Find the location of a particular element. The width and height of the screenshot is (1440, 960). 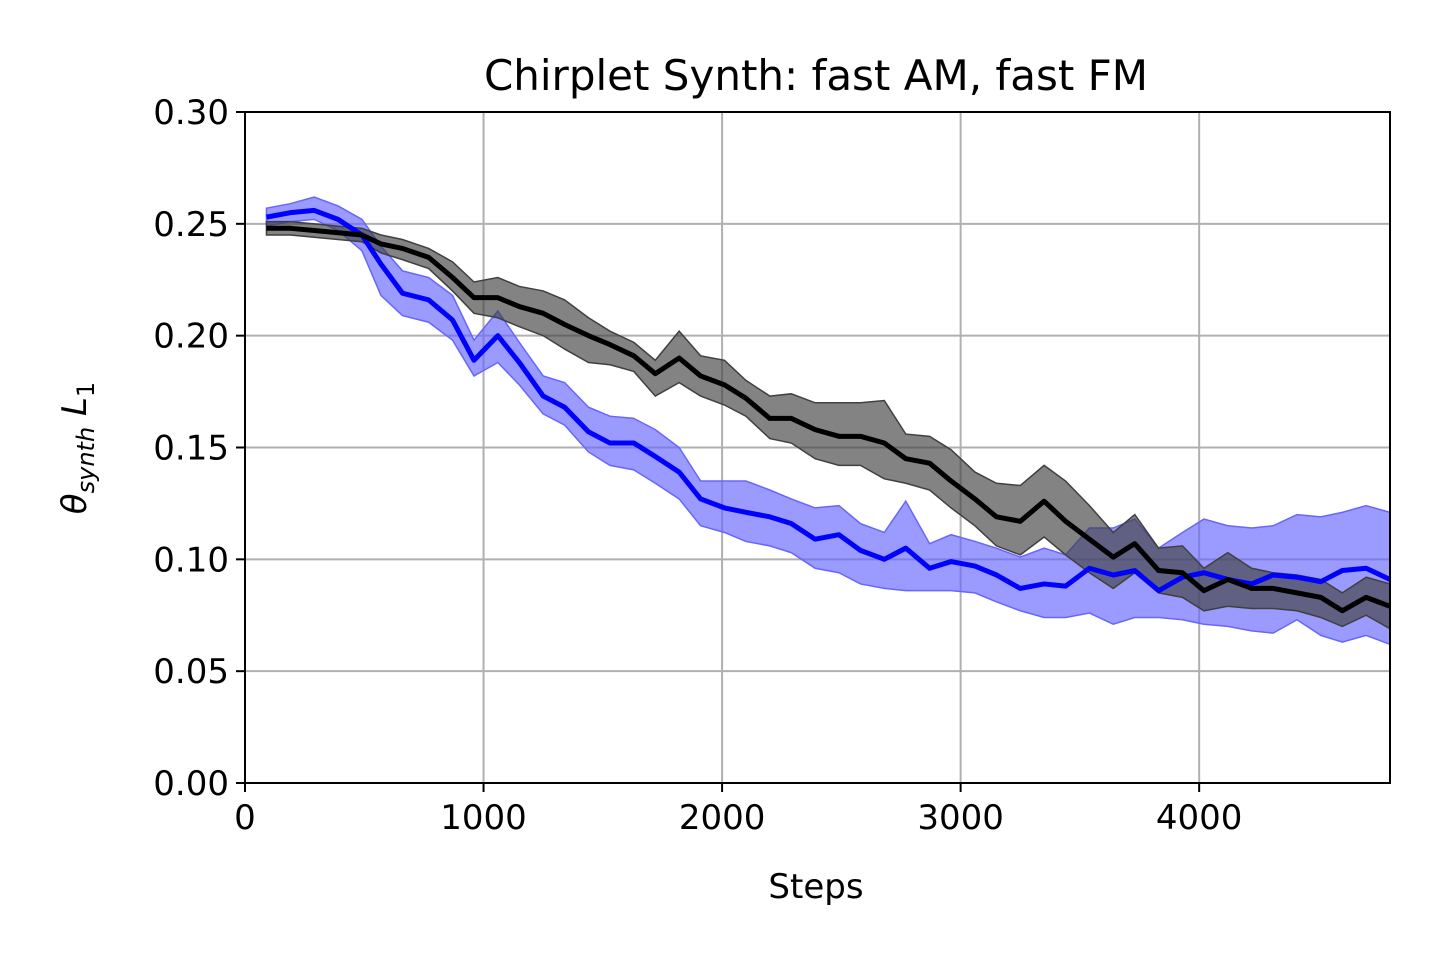

x-tick-label: 2000 is located at coordinates (722, 818).